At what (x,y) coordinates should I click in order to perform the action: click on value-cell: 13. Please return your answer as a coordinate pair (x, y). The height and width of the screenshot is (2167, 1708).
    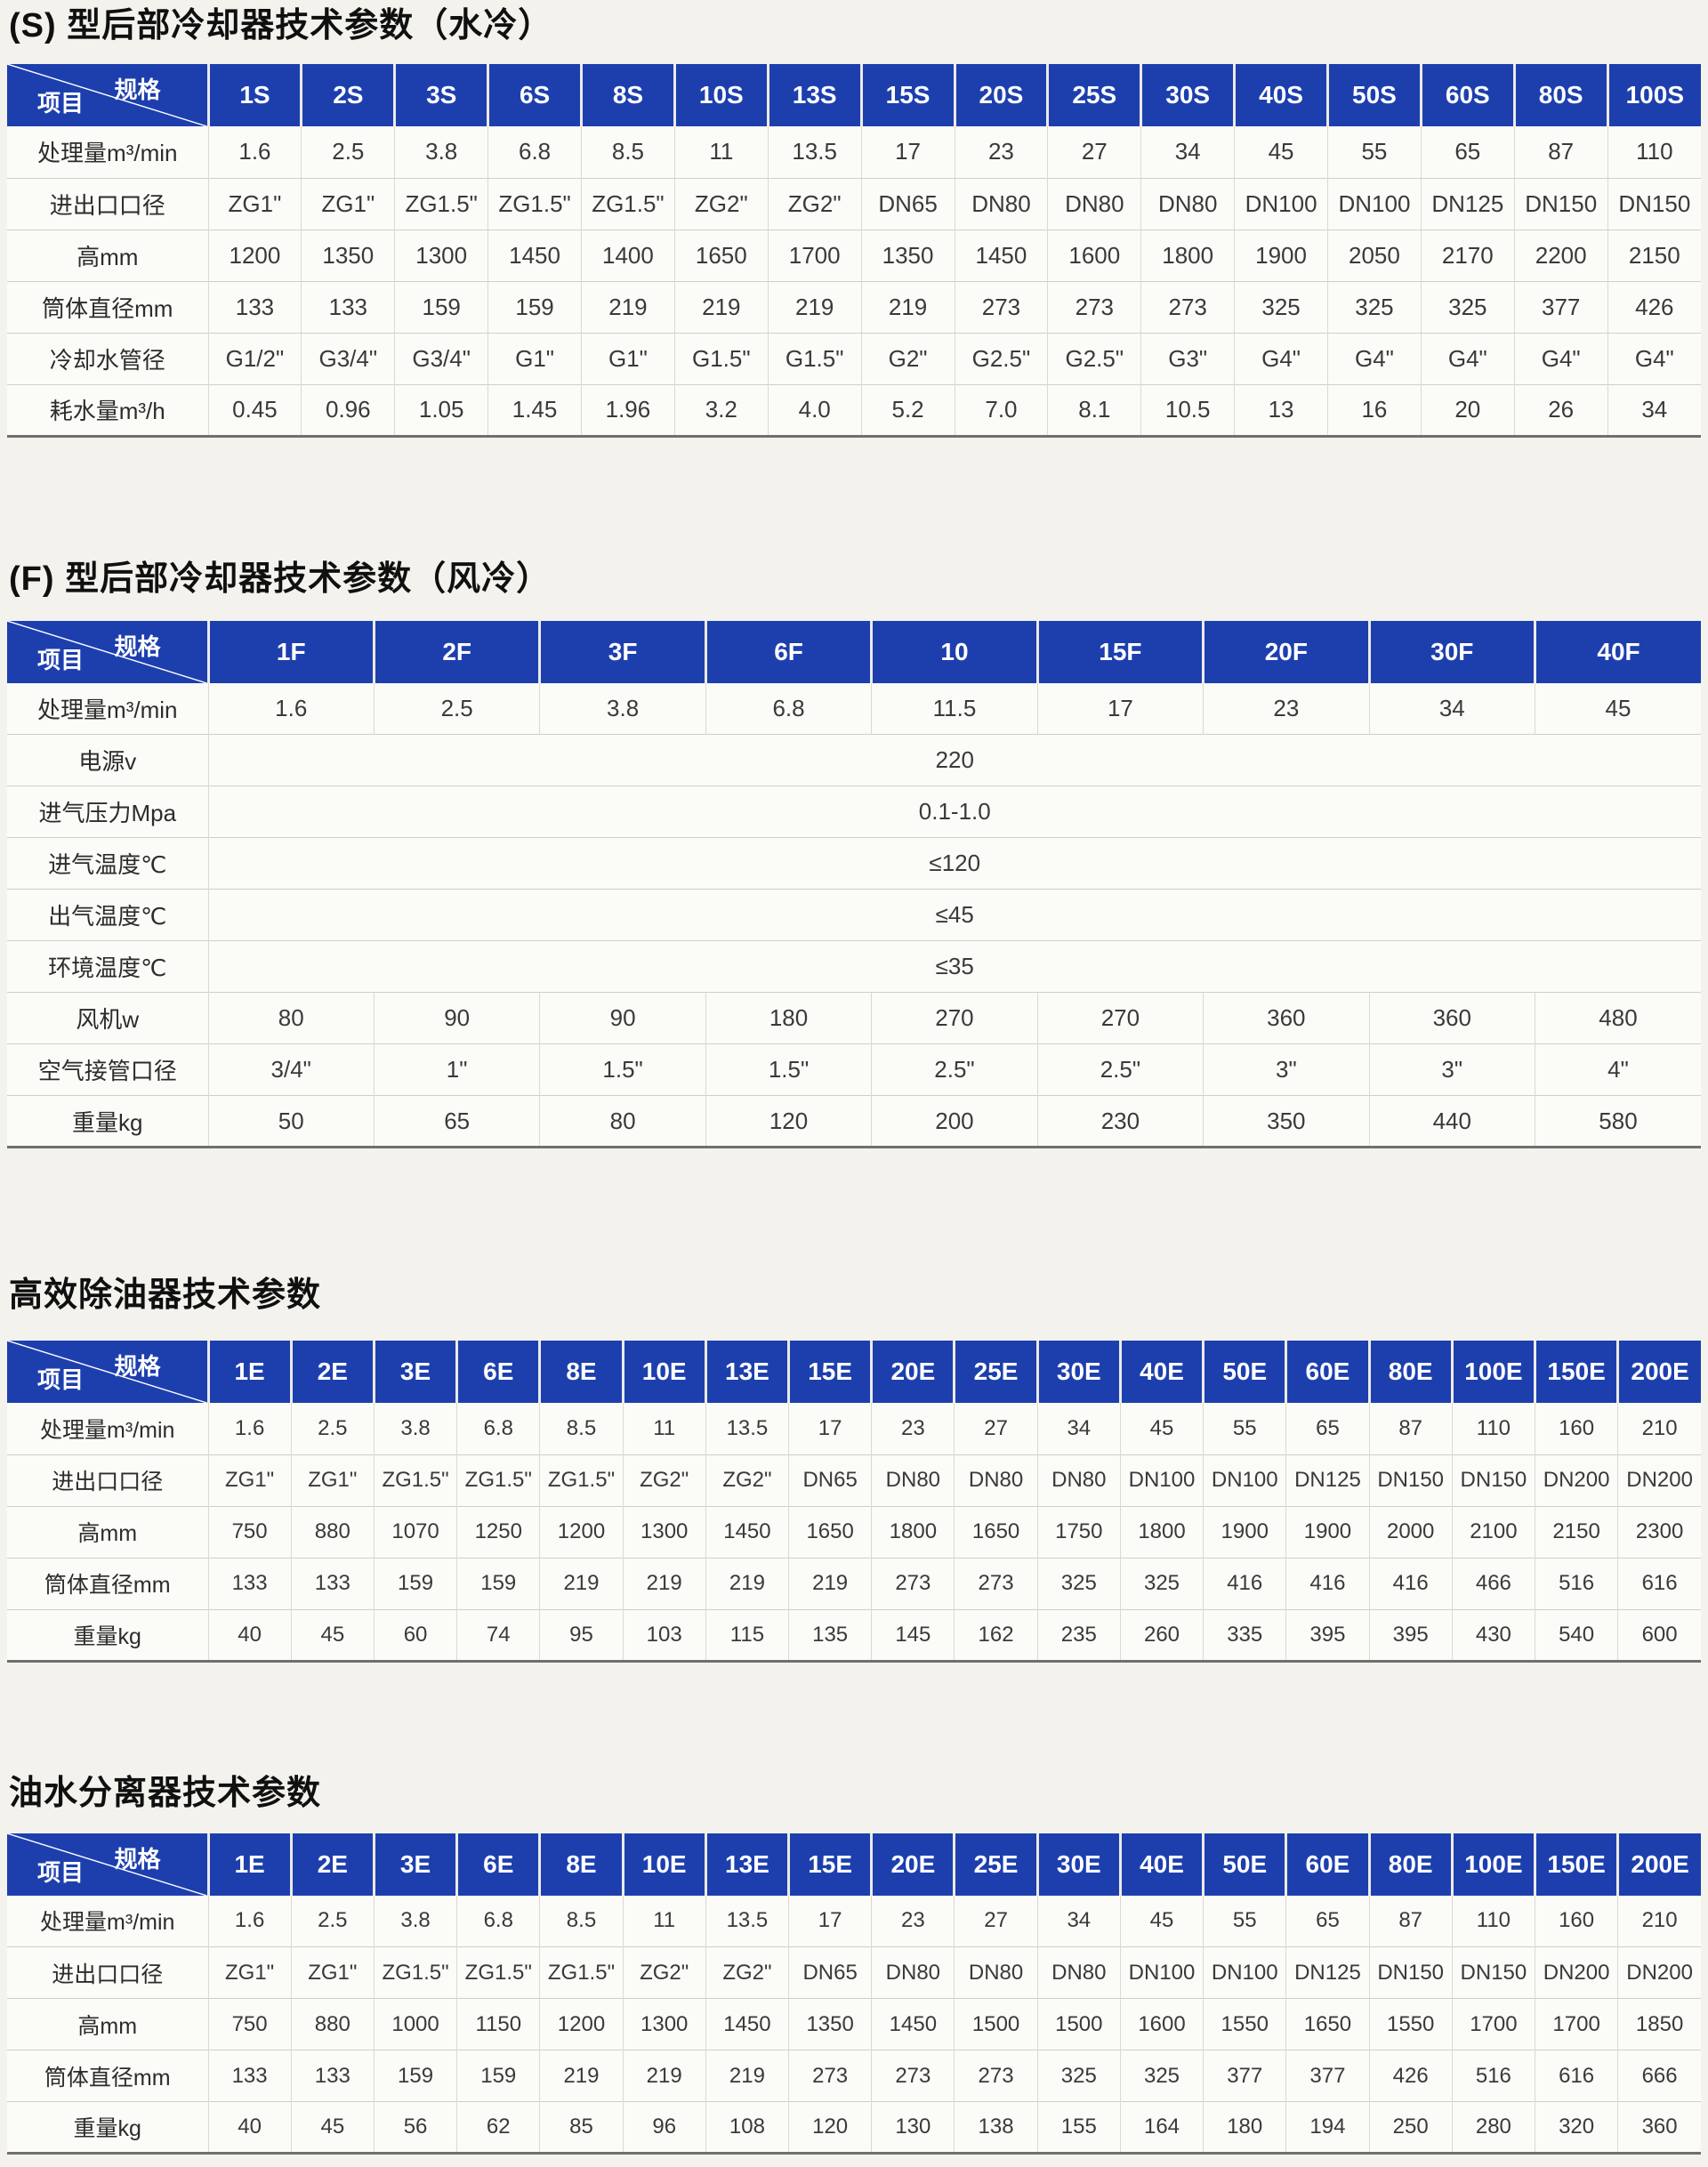
    Looking at the image, I should click on (1281, 409).